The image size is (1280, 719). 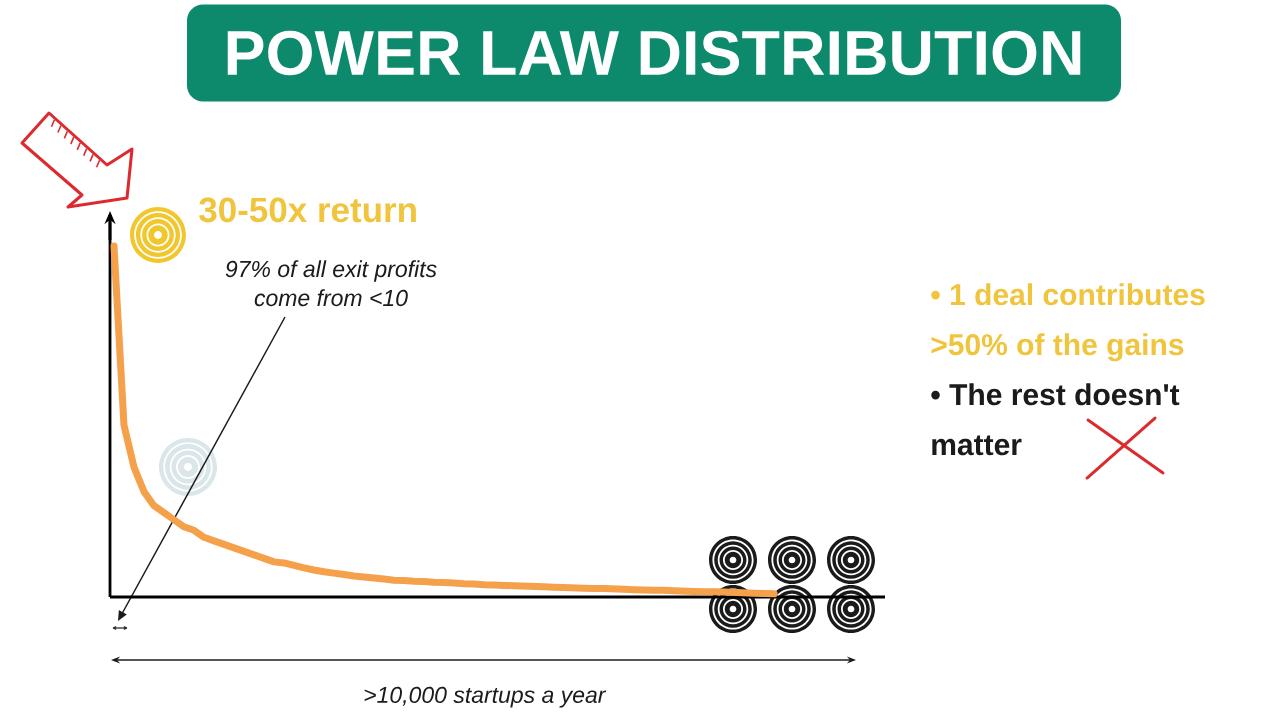 I want to click on x-axis-title: >10,000 startups a year, so click(x=485, y=697).